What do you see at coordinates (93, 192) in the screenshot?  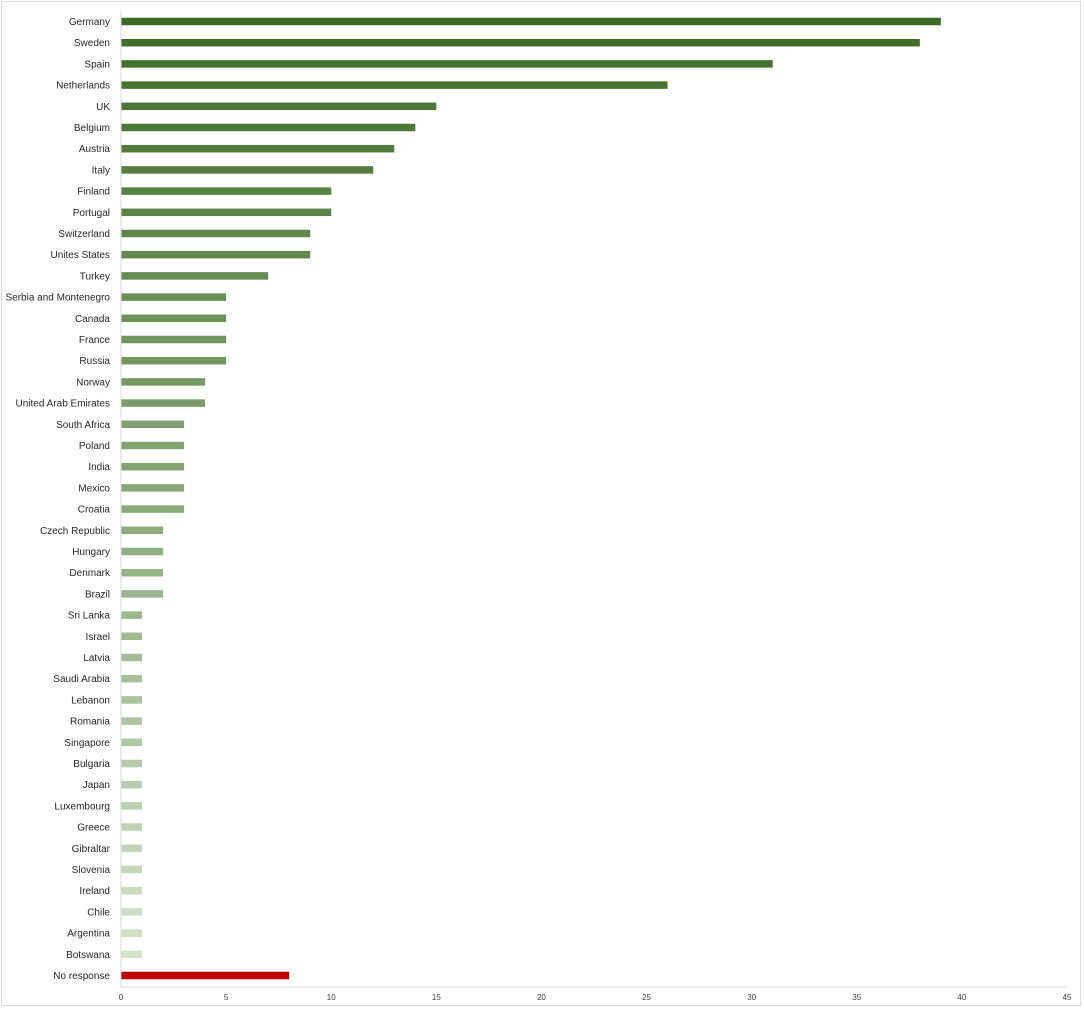 I see `category-label: Finland` at bounding box center [93, 192].